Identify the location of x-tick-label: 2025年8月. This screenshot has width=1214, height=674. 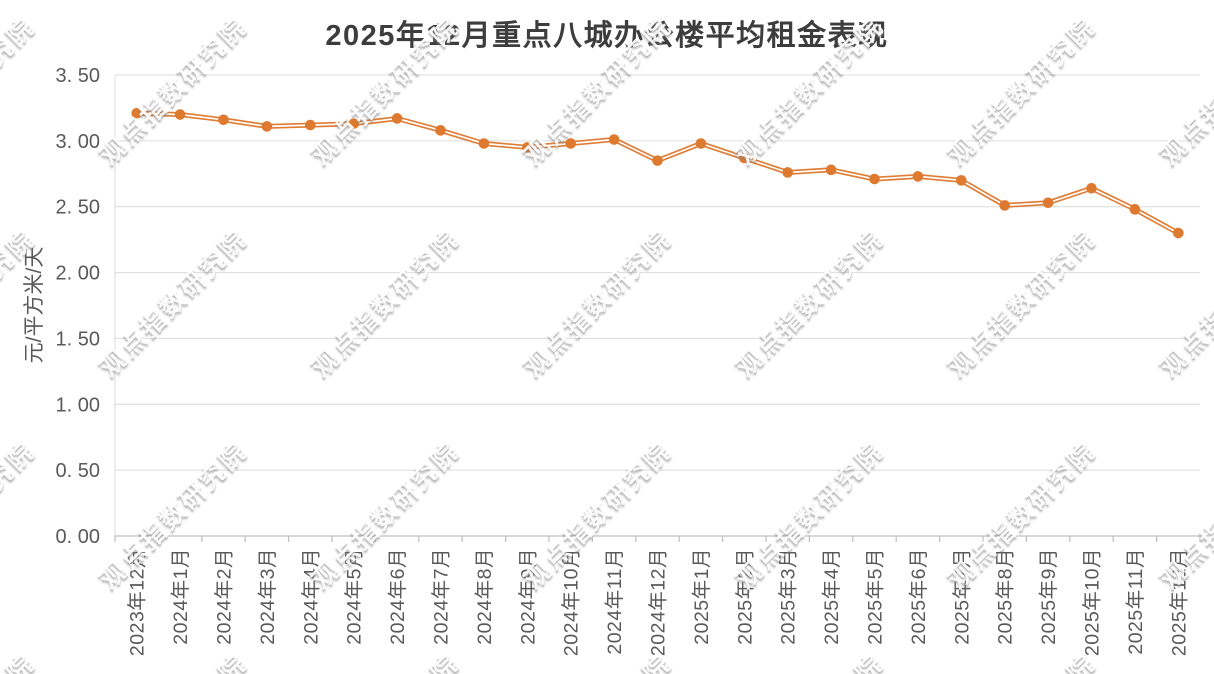
(1006, 596).